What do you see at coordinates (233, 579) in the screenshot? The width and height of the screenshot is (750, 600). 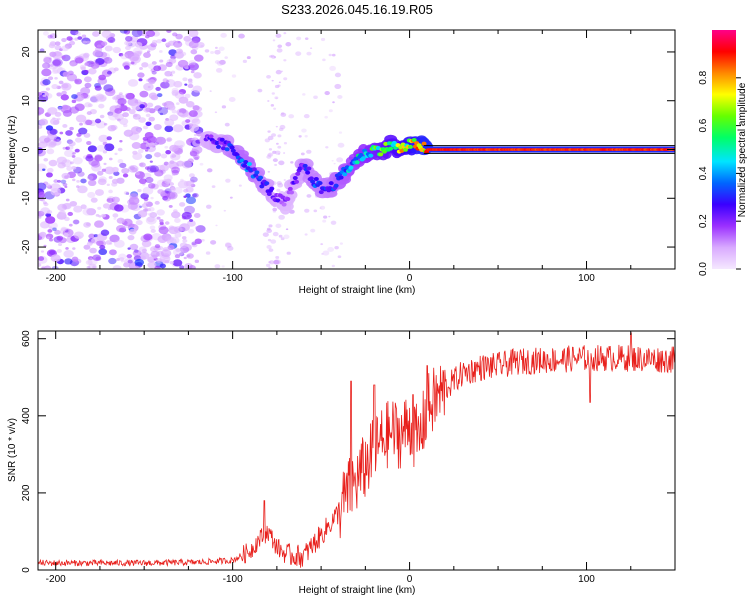 I see `snr-x-tick-label: -100` at bounding box center [233, 579].